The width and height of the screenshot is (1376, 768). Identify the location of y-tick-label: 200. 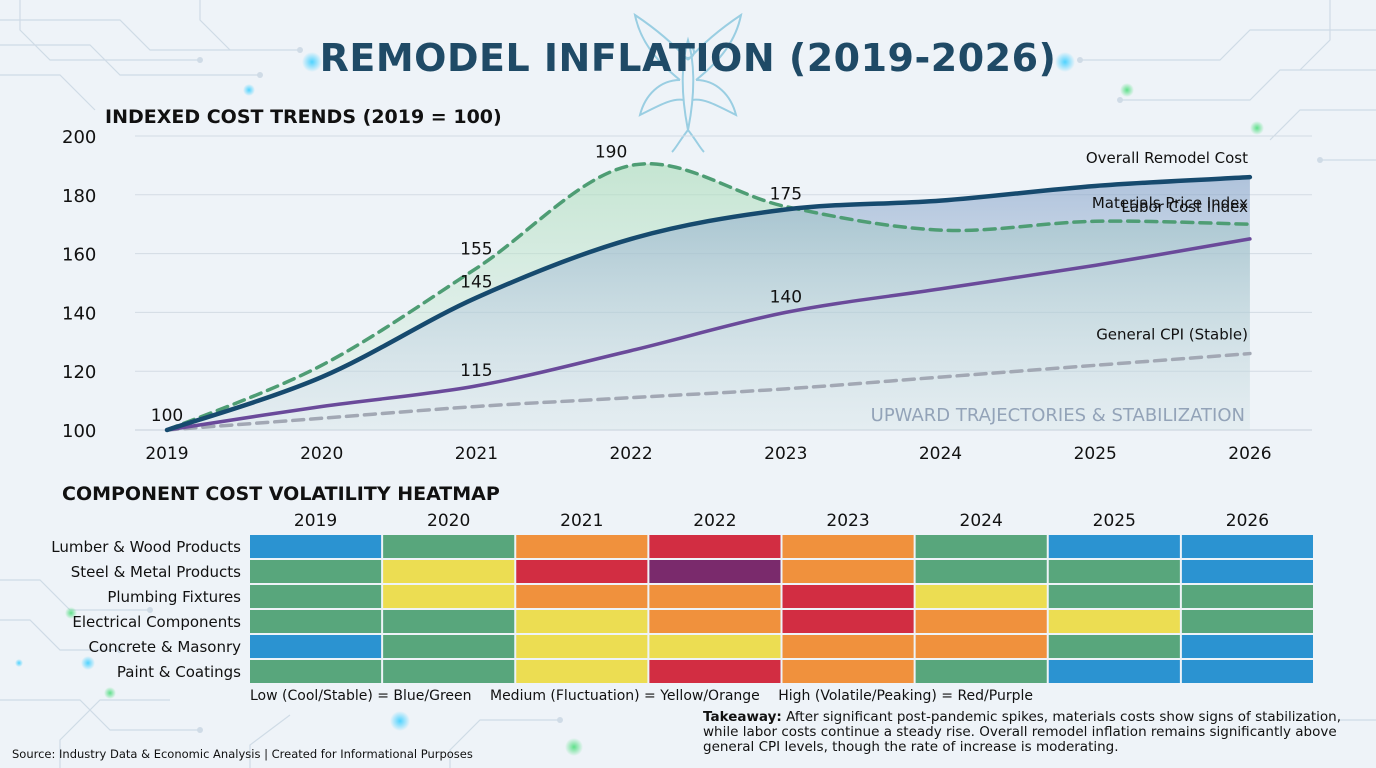
(79, 137).